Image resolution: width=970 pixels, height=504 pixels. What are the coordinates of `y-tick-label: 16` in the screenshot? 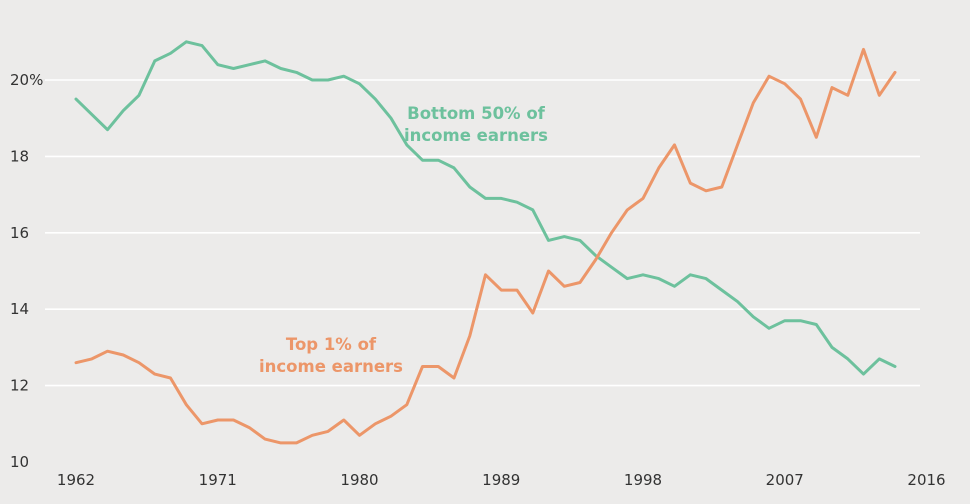 It's located at (19, 233).